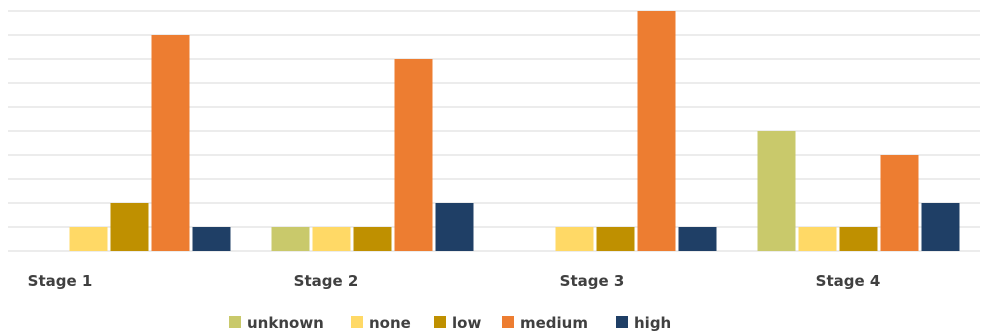  What do you see at coordinates (817, 239) in the screenshot?
I see `bar-stage-4-none` at bounding box center [817, 239].